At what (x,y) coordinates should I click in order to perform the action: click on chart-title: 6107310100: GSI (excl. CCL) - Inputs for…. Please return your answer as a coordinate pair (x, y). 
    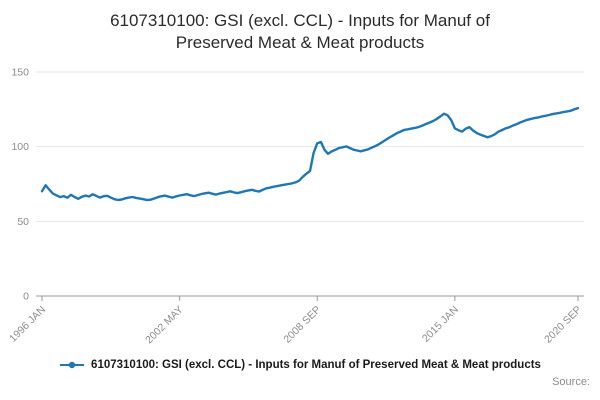
    Looking at the image, I should click on (300, 32).